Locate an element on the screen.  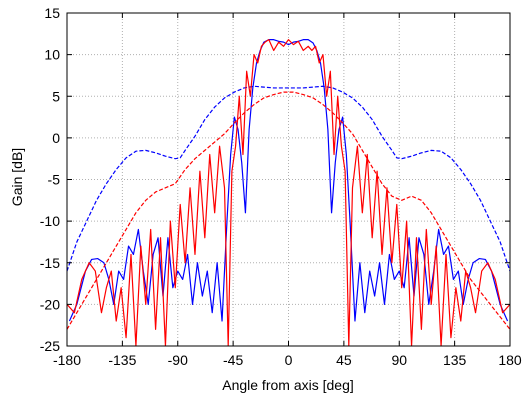
x-tick-label: -90 is located at coordinates (178, 360).